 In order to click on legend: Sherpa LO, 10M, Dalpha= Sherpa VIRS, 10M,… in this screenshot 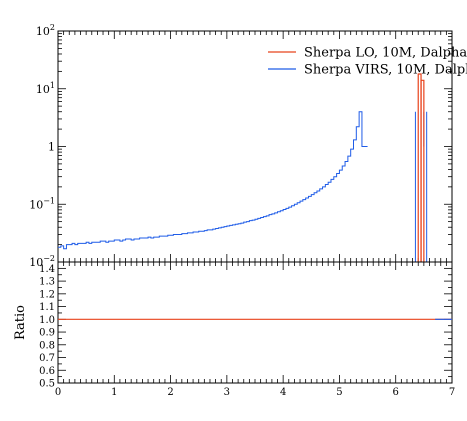, I will do `click(367, 62)`.